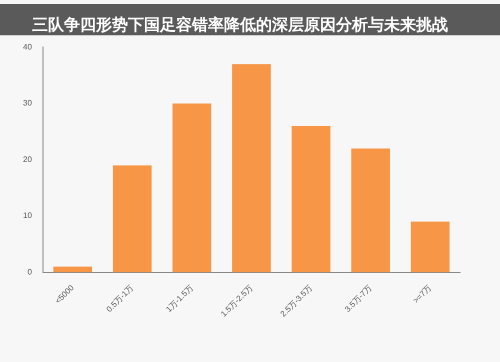  What do you see at coordinates (358, 298) in the screenshot?
I see `x-tick-label: 3.5万-7万` at bounding box center [358, 298].